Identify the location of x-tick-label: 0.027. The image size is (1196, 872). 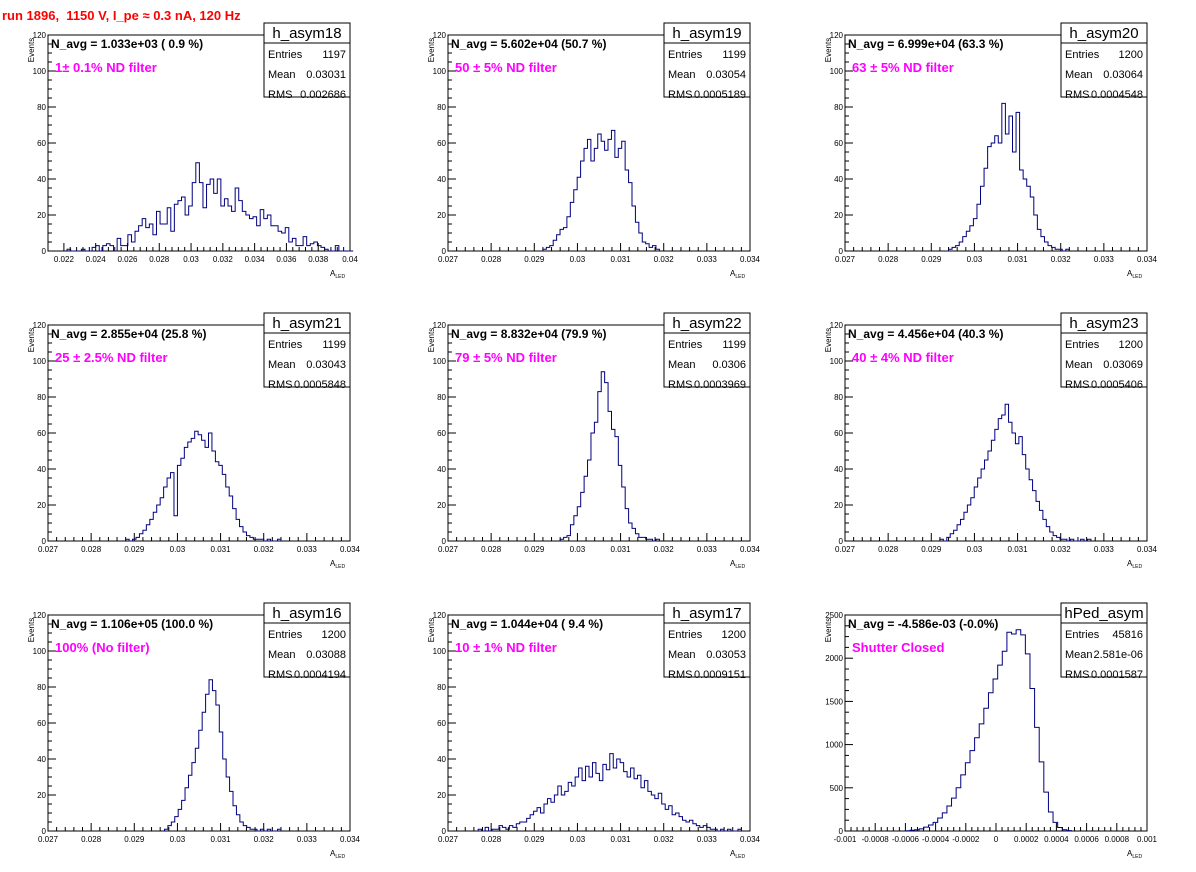
(448, 549).